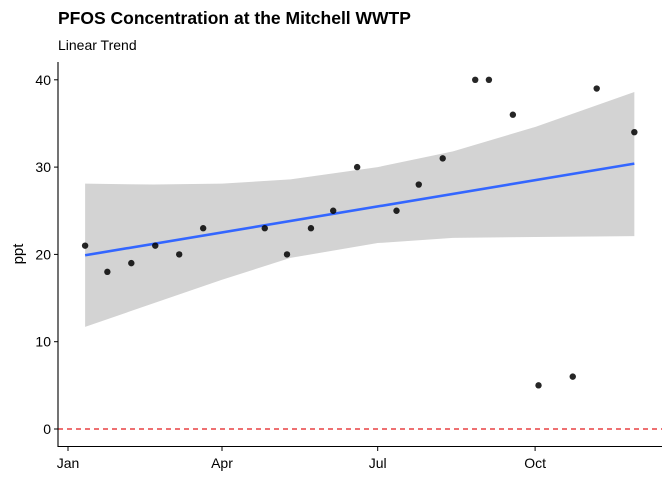 The height and width of the screenshot is (480, 672). Describe the element at coordinates (234, 18) in the screenshot. I see `chart-title: PFOS Concentration at the Mitchell WWTP` at that location.